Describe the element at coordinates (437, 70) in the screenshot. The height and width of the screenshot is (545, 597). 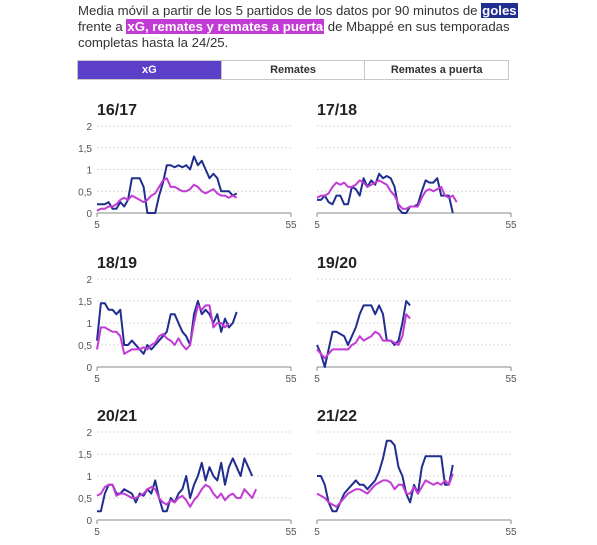
I see `tab-remates-a-puerta: Remates a puerta` at that location.